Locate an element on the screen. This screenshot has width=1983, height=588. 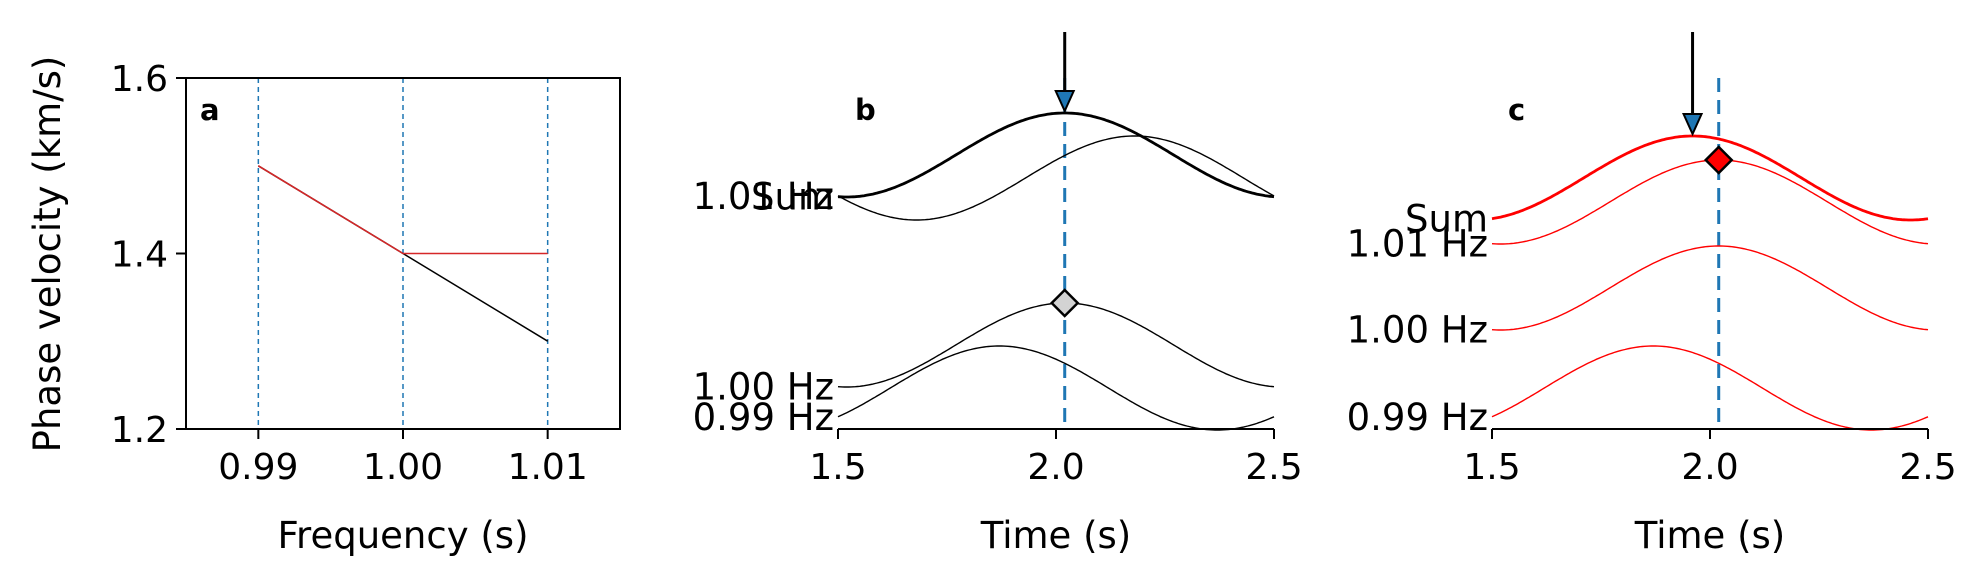
b-x-ticks: 1.5 2.0 2.5 is located at coordinates (1056, 458).